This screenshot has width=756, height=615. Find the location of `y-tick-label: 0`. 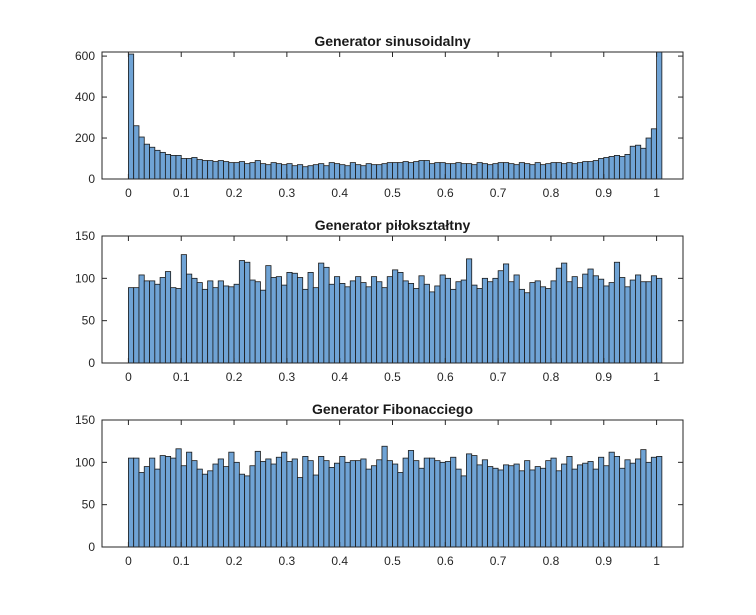

y-tick-label: 0 is located at coordinates (91, 547).